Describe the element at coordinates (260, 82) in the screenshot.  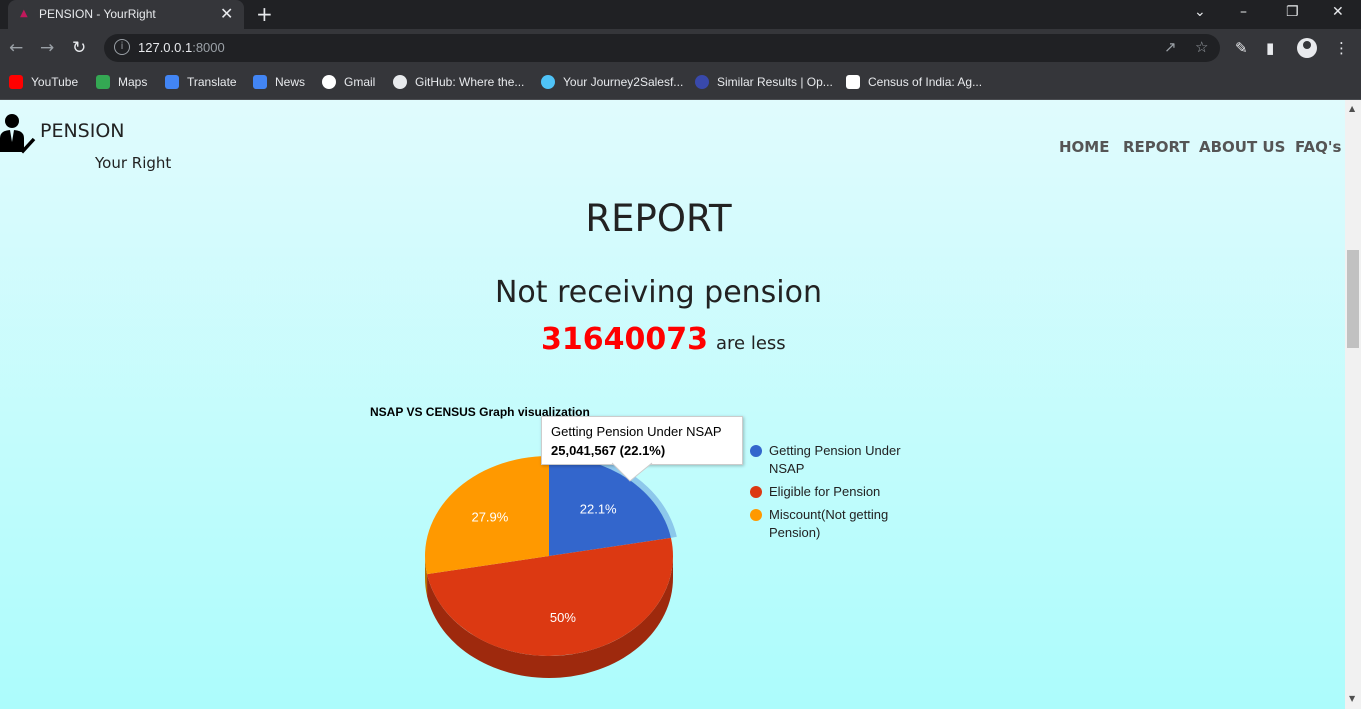
I see `news-icon` at that location.